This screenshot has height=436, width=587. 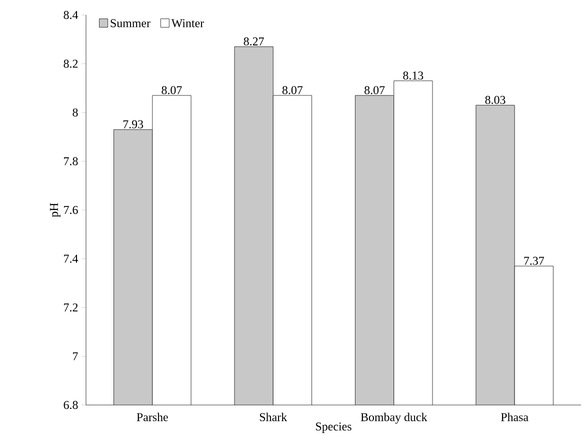 What do you see at coordinates (71, 210) in the screenshot?
I see `y-tick-label: 7.6` at bounding box center [71, 210].